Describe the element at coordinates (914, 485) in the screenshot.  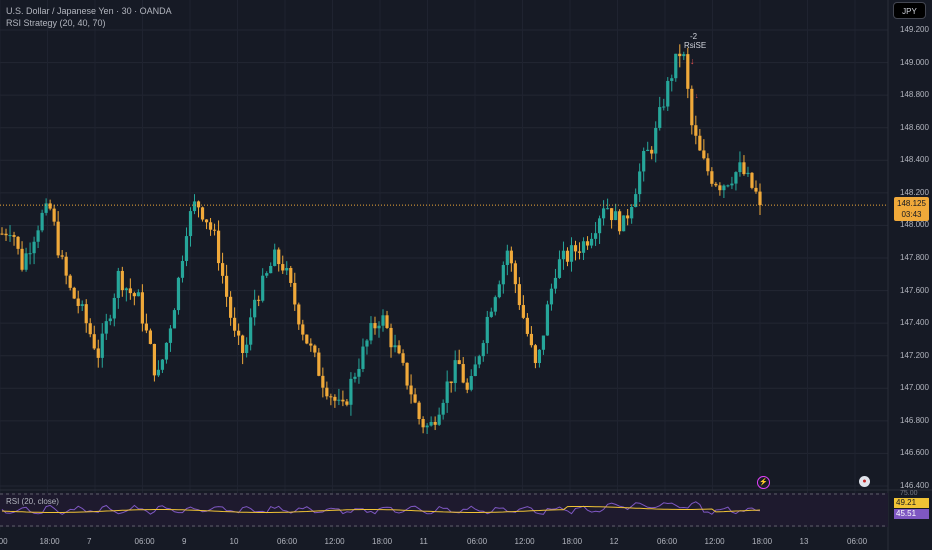
I see `price-tick: 146.400` at that location.